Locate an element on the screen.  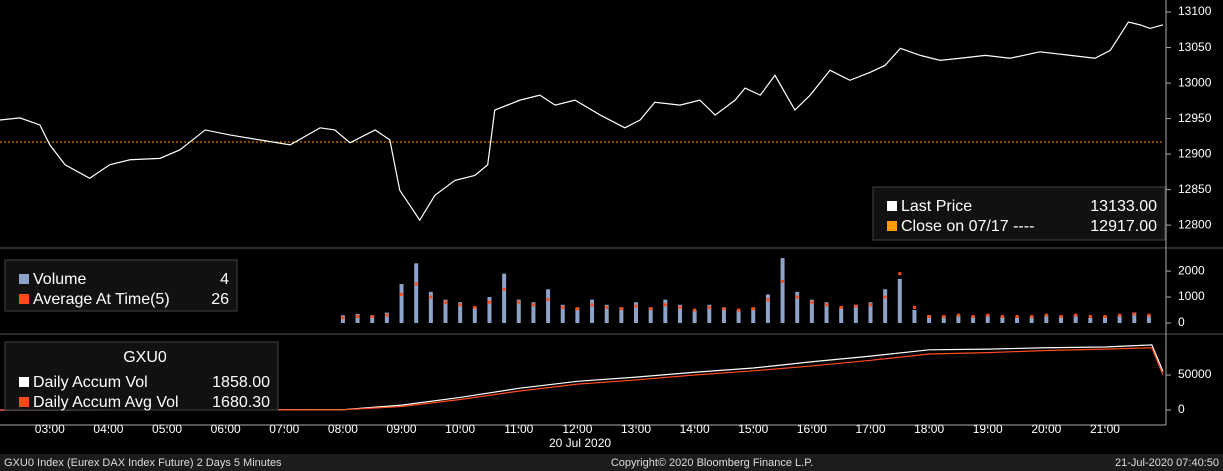
legend-box is located at coordinates (141, 376).